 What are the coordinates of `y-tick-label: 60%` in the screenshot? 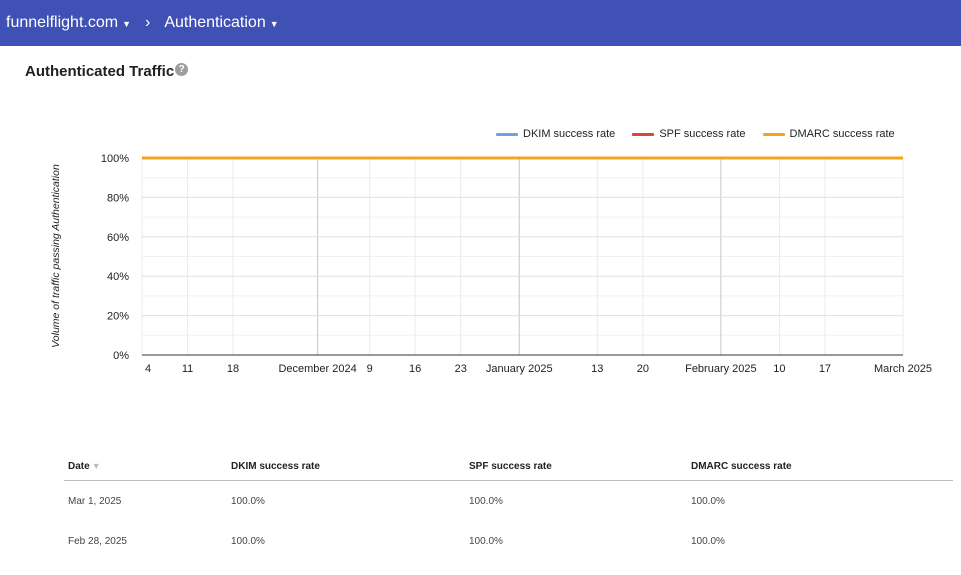 It's located at (118, 238).